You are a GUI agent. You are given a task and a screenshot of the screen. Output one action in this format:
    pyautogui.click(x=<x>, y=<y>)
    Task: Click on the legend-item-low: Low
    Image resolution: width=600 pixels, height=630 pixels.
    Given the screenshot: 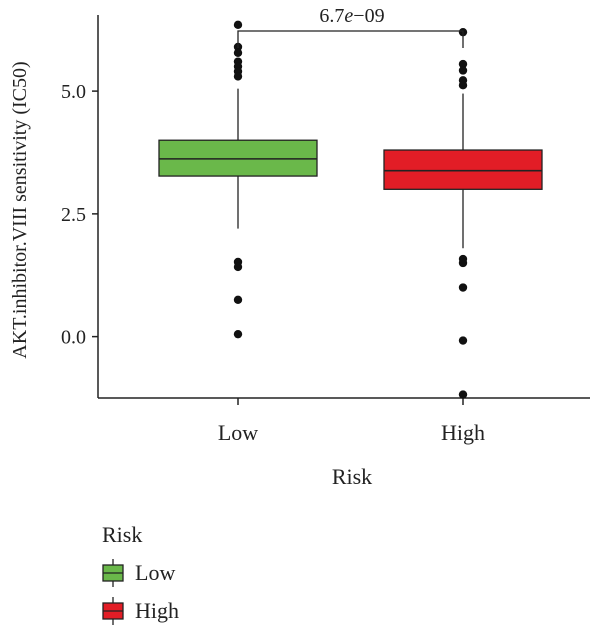 What is the action you would take?
    pyautogui.click(x=138, y=573)
    